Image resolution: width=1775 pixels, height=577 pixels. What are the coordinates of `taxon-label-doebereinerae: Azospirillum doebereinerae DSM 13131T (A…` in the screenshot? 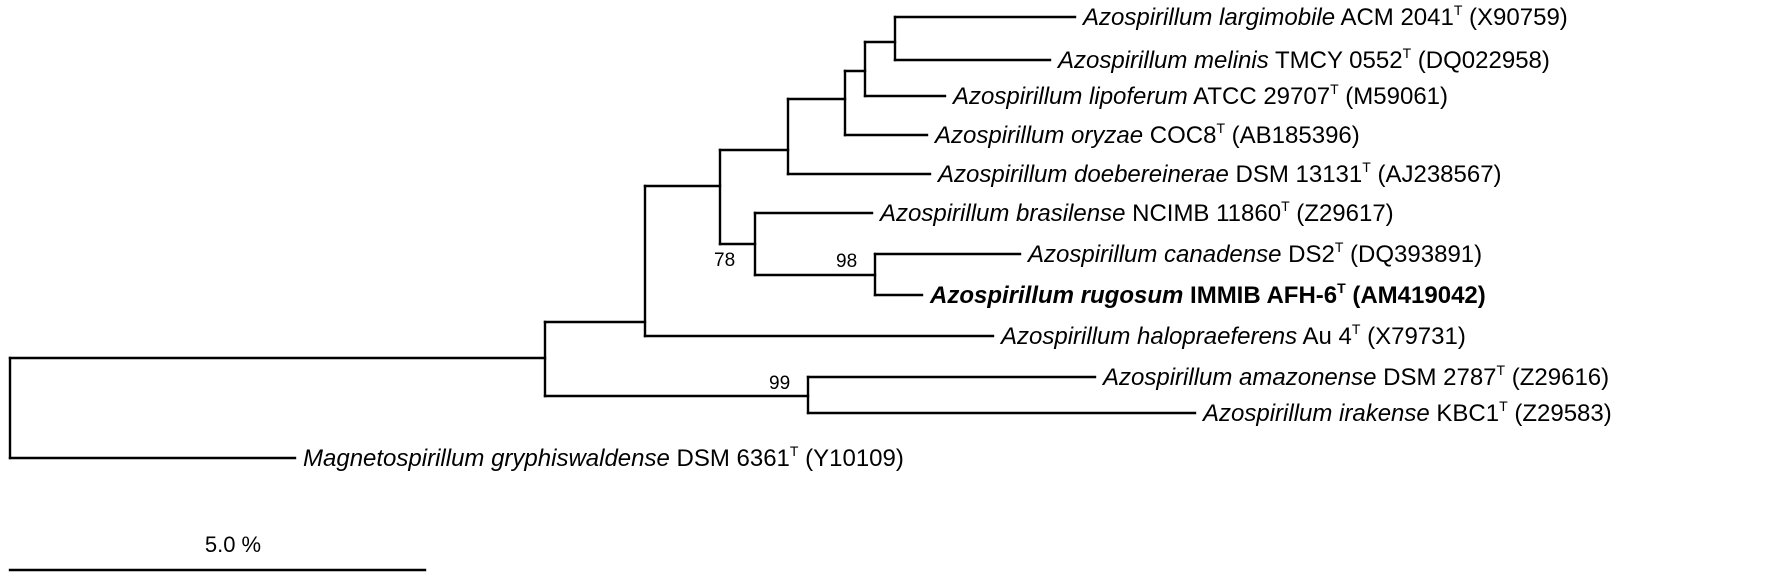 It's located at (1219, 173).